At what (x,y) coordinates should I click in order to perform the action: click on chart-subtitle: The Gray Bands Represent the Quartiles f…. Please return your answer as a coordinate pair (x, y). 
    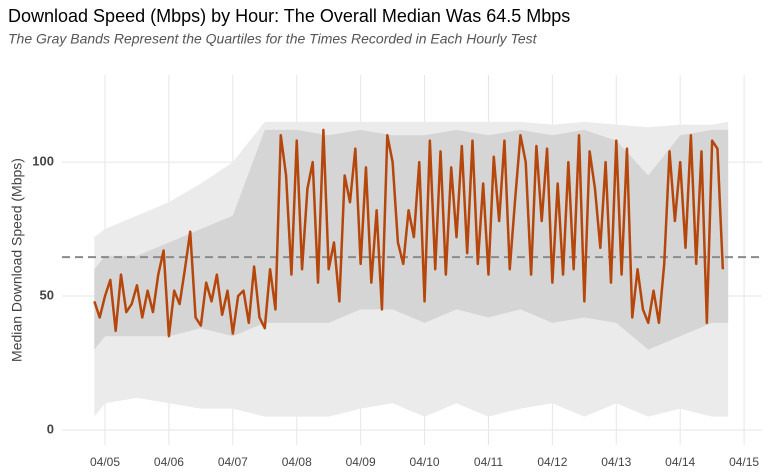
    Looking at the image, I should click on (273, 39).